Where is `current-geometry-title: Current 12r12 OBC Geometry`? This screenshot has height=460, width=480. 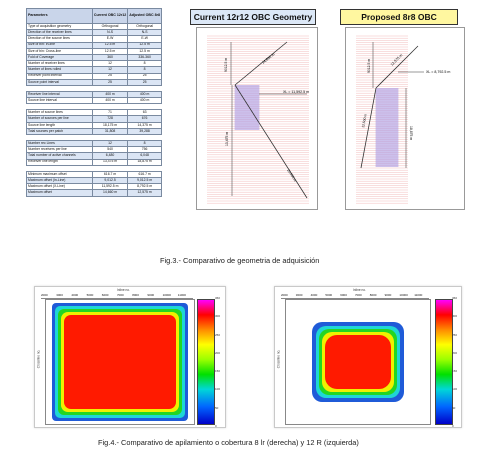
current-geometry-title: Current 12r12 OBC Geometry is located at coordinates (253, 17).